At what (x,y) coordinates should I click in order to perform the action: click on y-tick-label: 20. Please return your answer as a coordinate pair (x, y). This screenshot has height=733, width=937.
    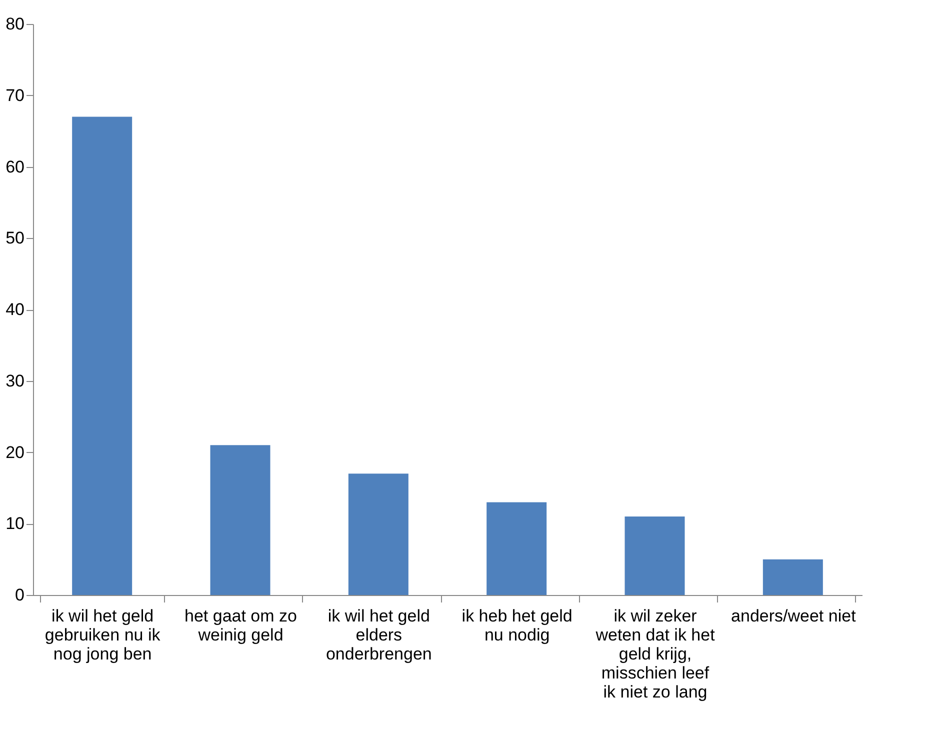
    Looking at the image, I should click on (15, 452).